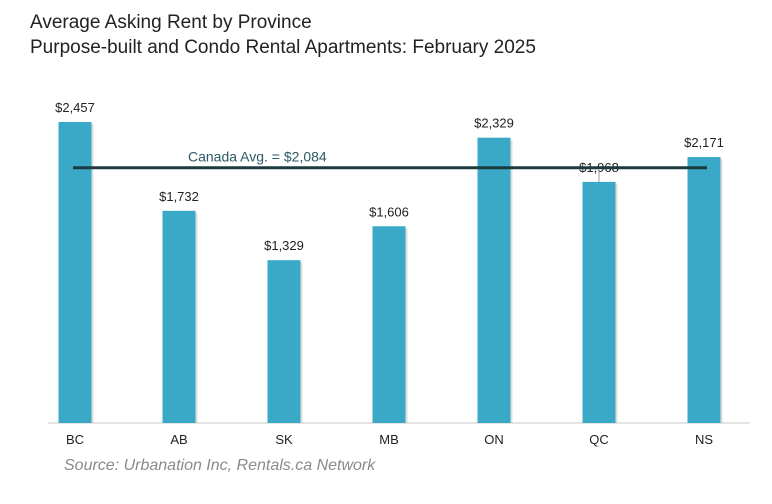  I want to click on category-label-ns: NS, so click(704, 439).